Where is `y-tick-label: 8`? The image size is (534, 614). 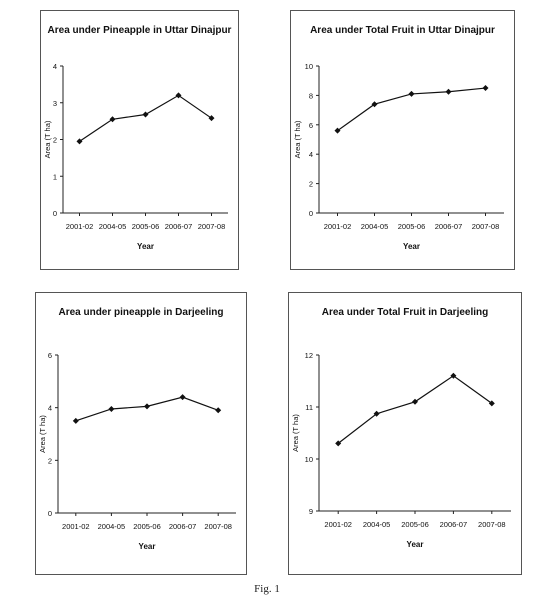 y-tick-label: 8 is located at coordinates (311, 95).